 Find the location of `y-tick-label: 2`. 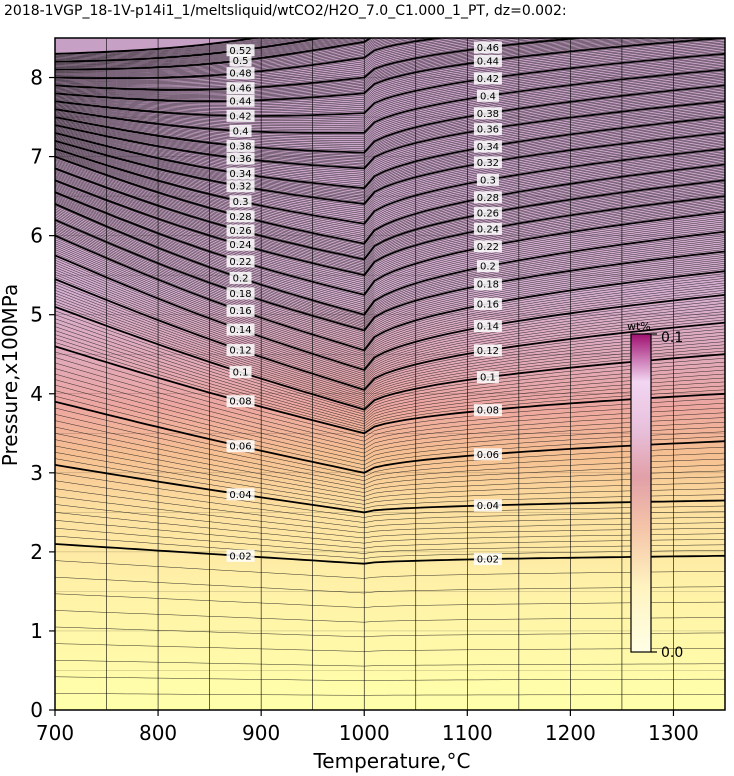

y-tick-label: 2 is located at coordinates (36, 552).